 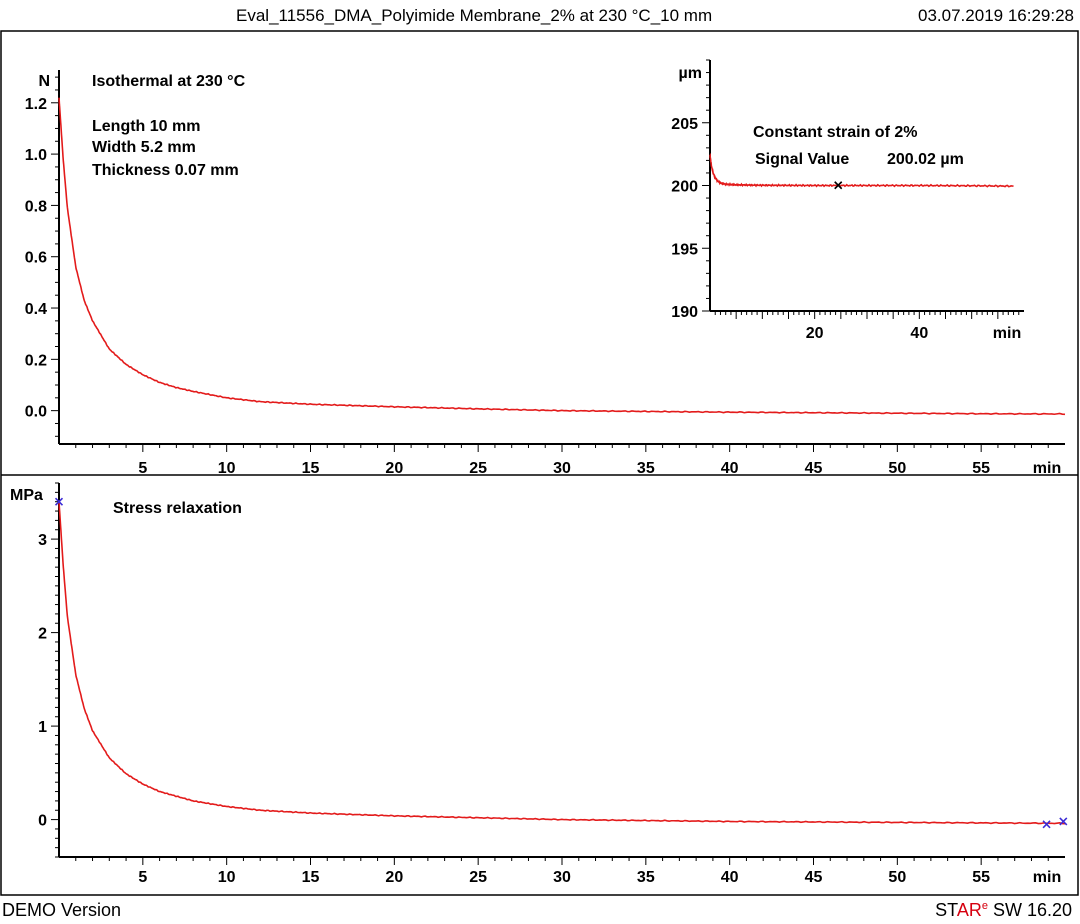 What do you see at coordinates (861, 170) in the screenshot?
I see `strain-curve` at bounding box center [861, 170].